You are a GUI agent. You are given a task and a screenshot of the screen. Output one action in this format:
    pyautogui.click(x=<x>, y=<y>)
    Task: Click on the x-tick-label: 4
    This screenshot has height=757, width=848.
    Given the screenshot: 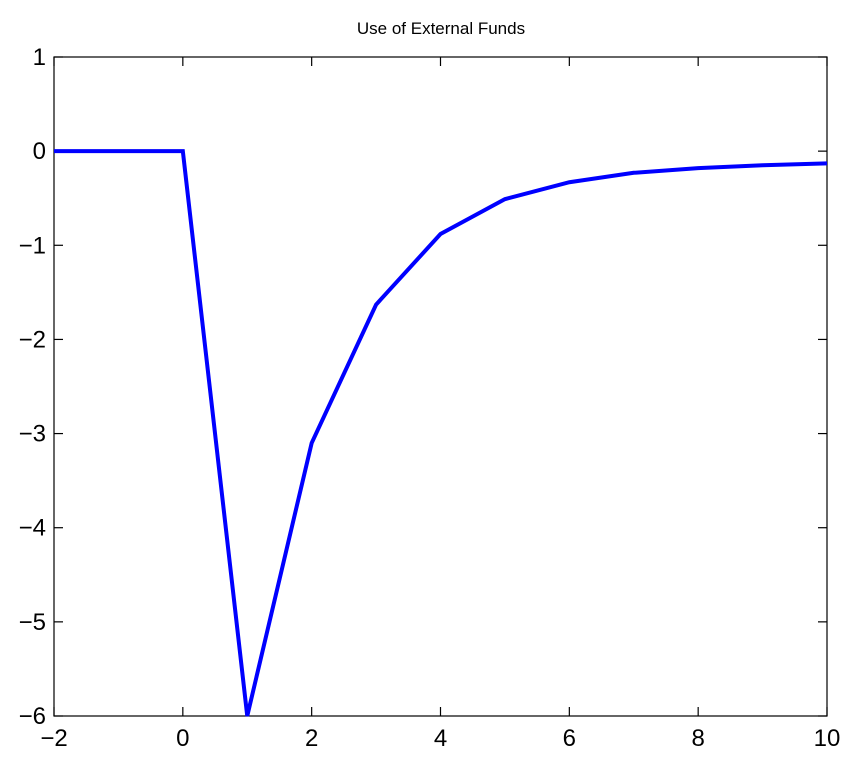 What is the action you would take?
    pyautogui.click(x=440, y=738)
    